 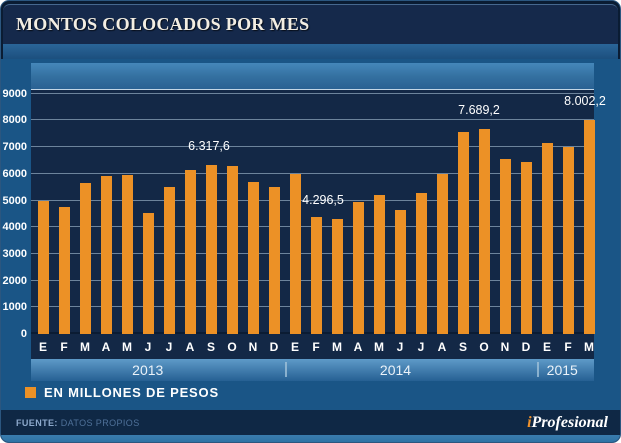 What do you see at coordinates (479, 109) in the screenshot?
I see `value-annotation: 7.689,2` at bounding box center [479, 109].